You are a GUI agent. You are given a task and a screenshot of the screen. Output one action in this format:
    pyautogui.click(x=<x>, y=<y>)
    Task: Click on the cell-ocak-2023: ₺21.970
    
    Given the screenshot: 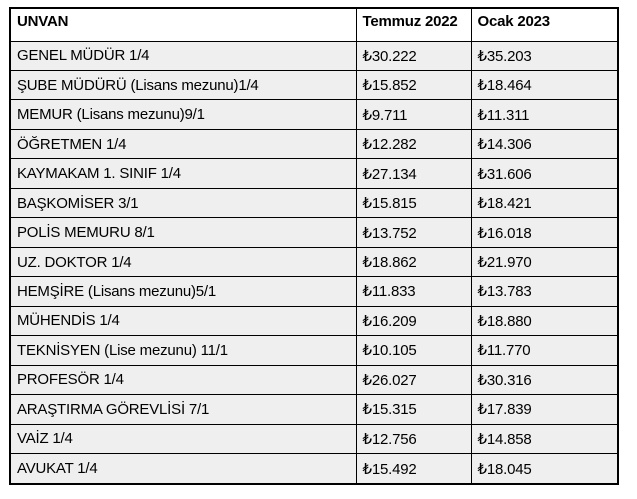 What is the action you would take?
    pyautogui.click(x=544, y=262)
    